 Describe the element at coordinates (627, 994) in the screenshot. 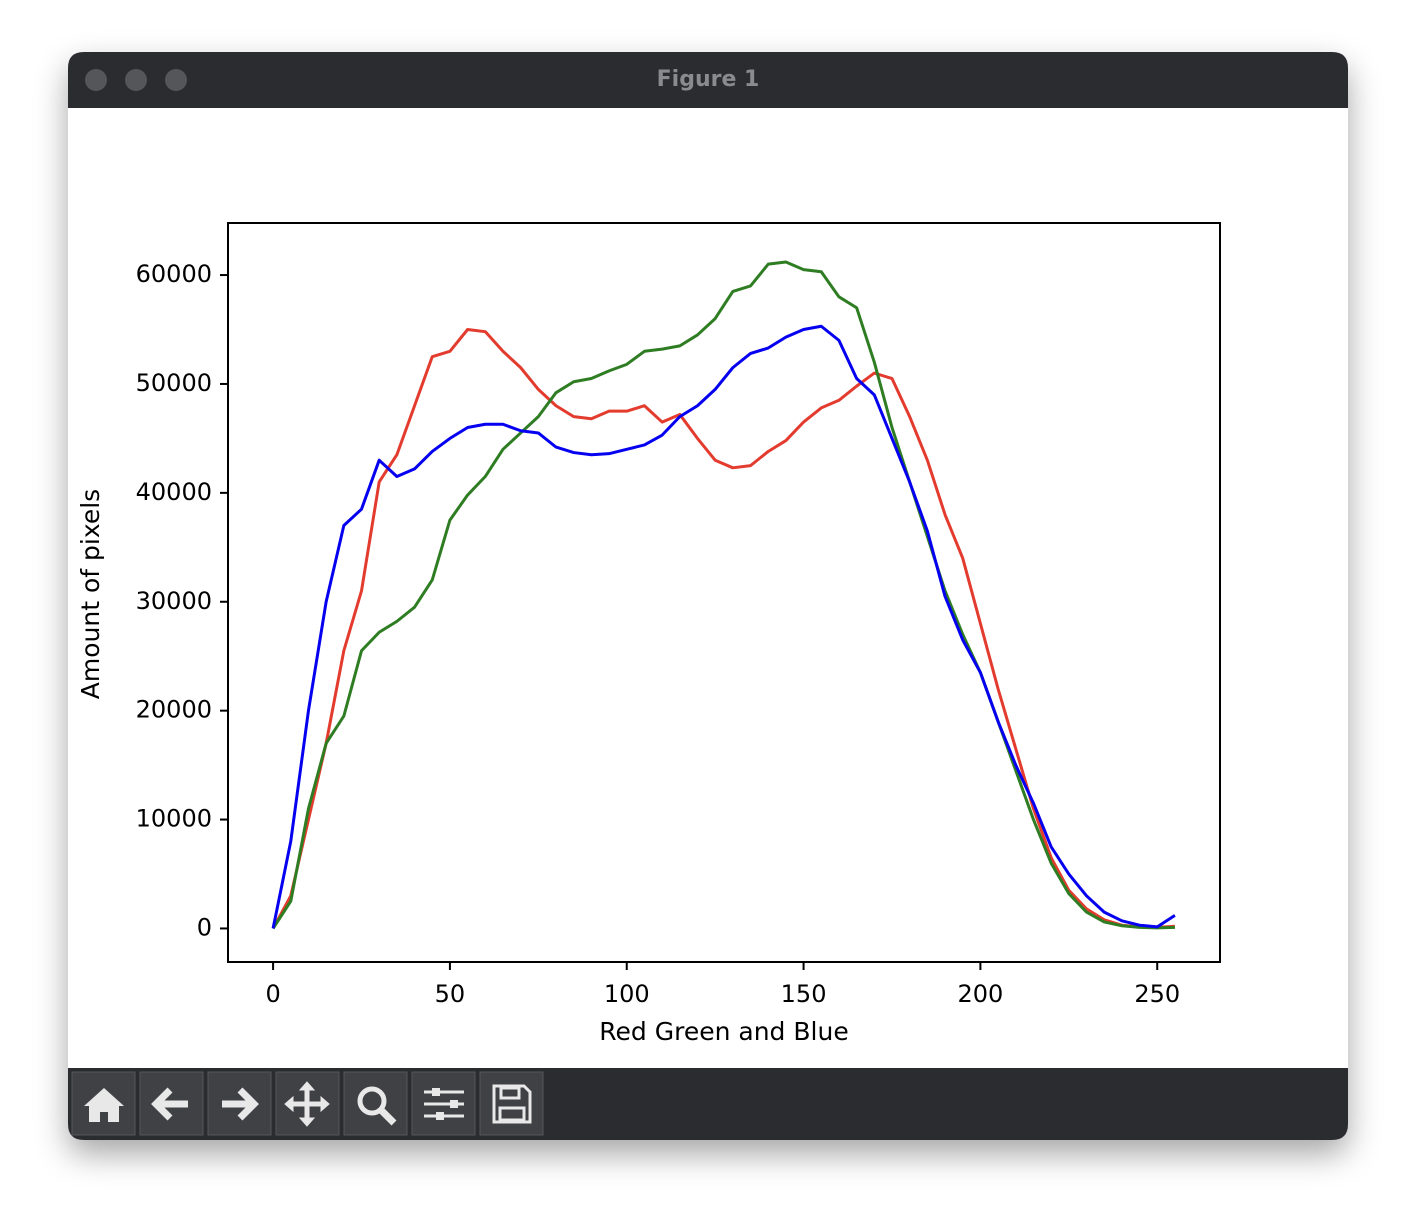

I see `x-tick-label: 100` at that location.